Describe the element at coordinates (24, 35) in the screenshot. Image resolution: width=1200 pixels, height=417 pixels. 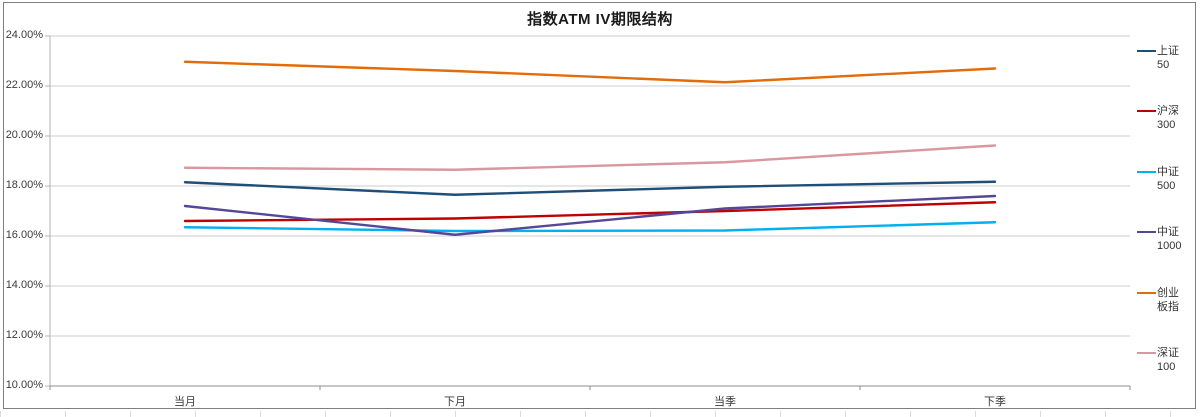
I see `y-tick-label: 24.00%` at that location.